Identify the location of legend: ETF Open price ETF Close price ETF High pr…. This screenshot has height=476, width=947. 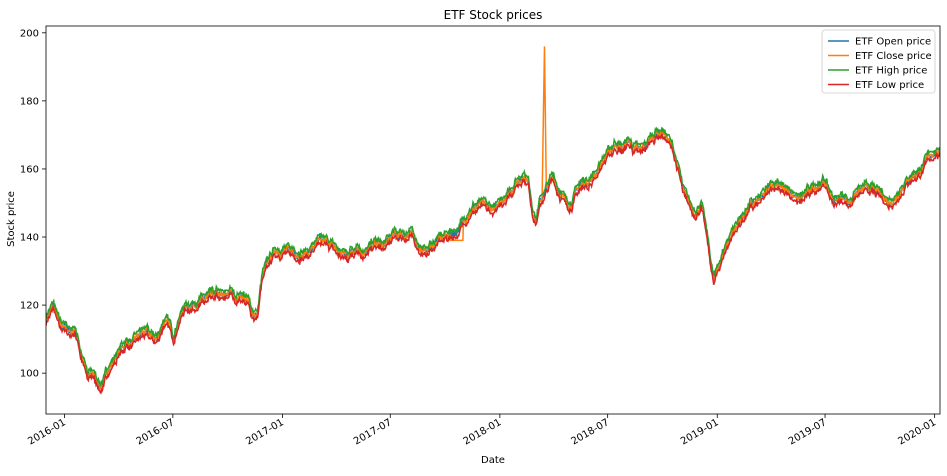
(878, 61).